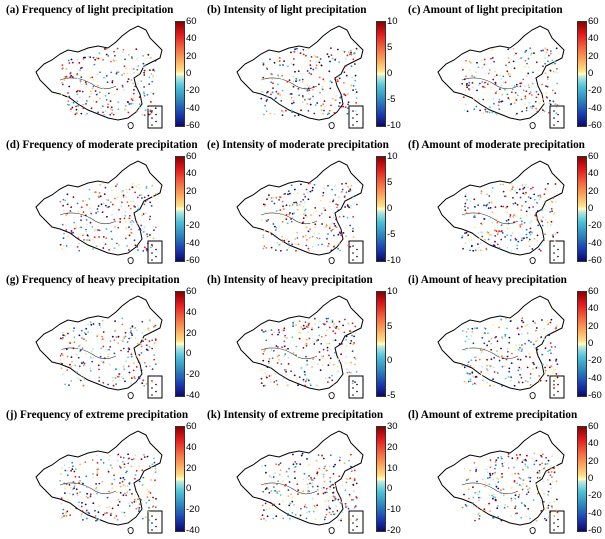  Describe the element at coordinates (390, 73) in the screenshot. I see `colorbar-tick: 0` at that location.